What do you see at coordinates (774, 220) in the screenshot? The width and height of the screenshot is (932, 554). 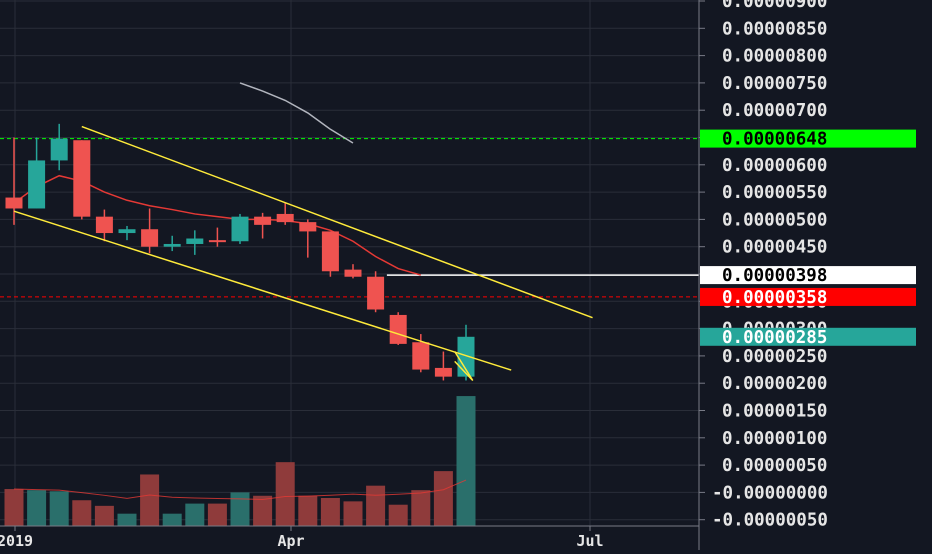 I see `price-tick-label: 0.00000500` at bounding box center [774, 220].